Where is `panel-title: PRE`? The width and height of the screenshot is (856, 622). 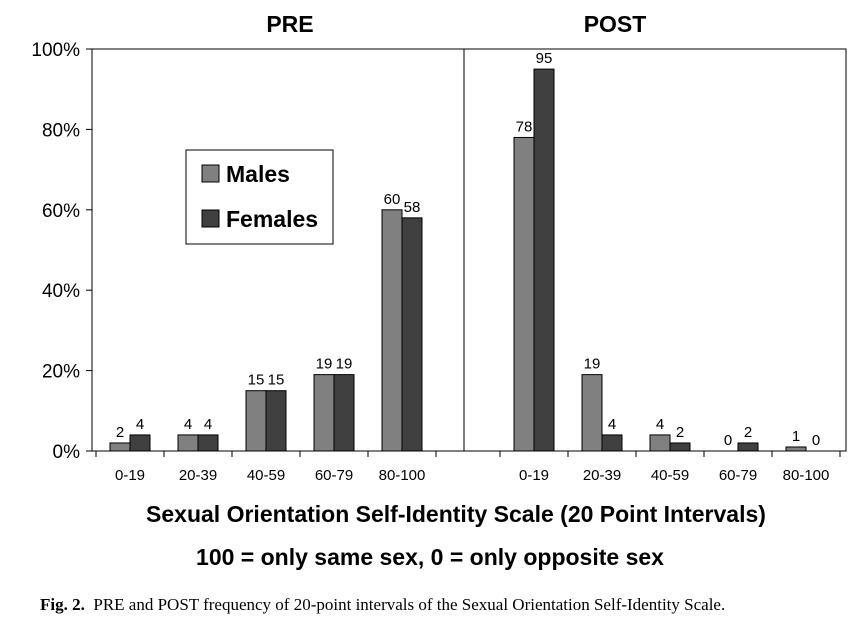 panel-title: PRE is located at coordinates (289, 24).